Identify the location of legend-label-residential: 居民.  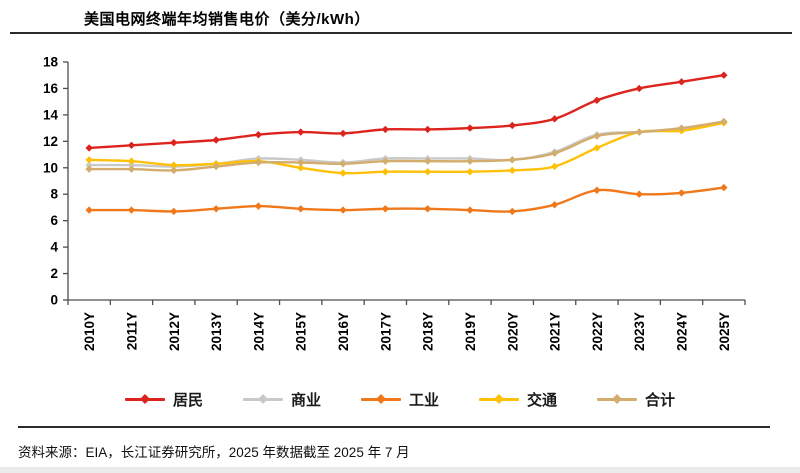
(187, 400).